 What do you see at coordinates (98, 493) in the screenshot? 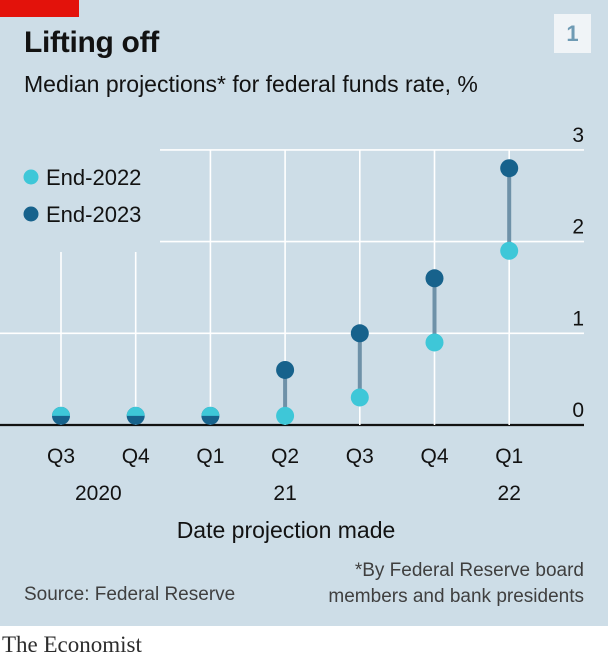
I see `year-label-0: 2020` at bounding box center [98, 493].